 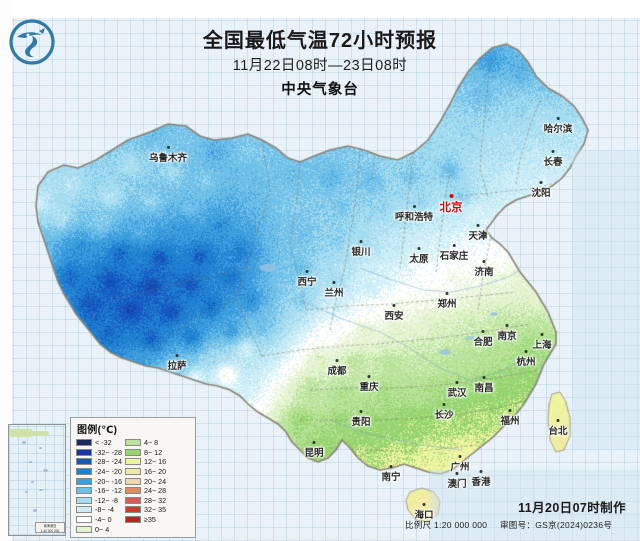 I want to click on legend-row: -12~ -8, so click(x=99, y=501).